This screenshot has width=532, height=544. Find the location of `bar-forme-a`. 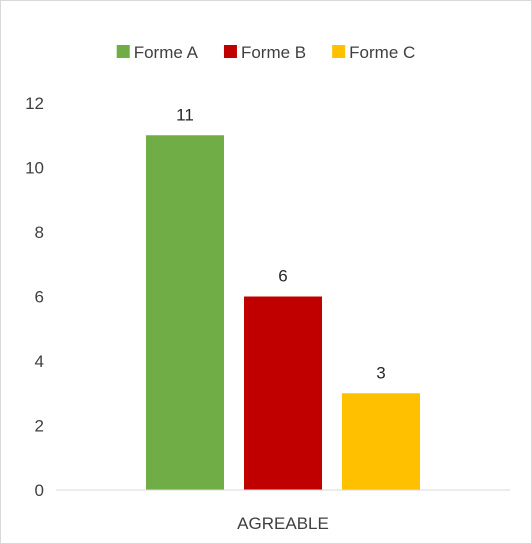

bar-forme-a is located at coordinates (185, 312).